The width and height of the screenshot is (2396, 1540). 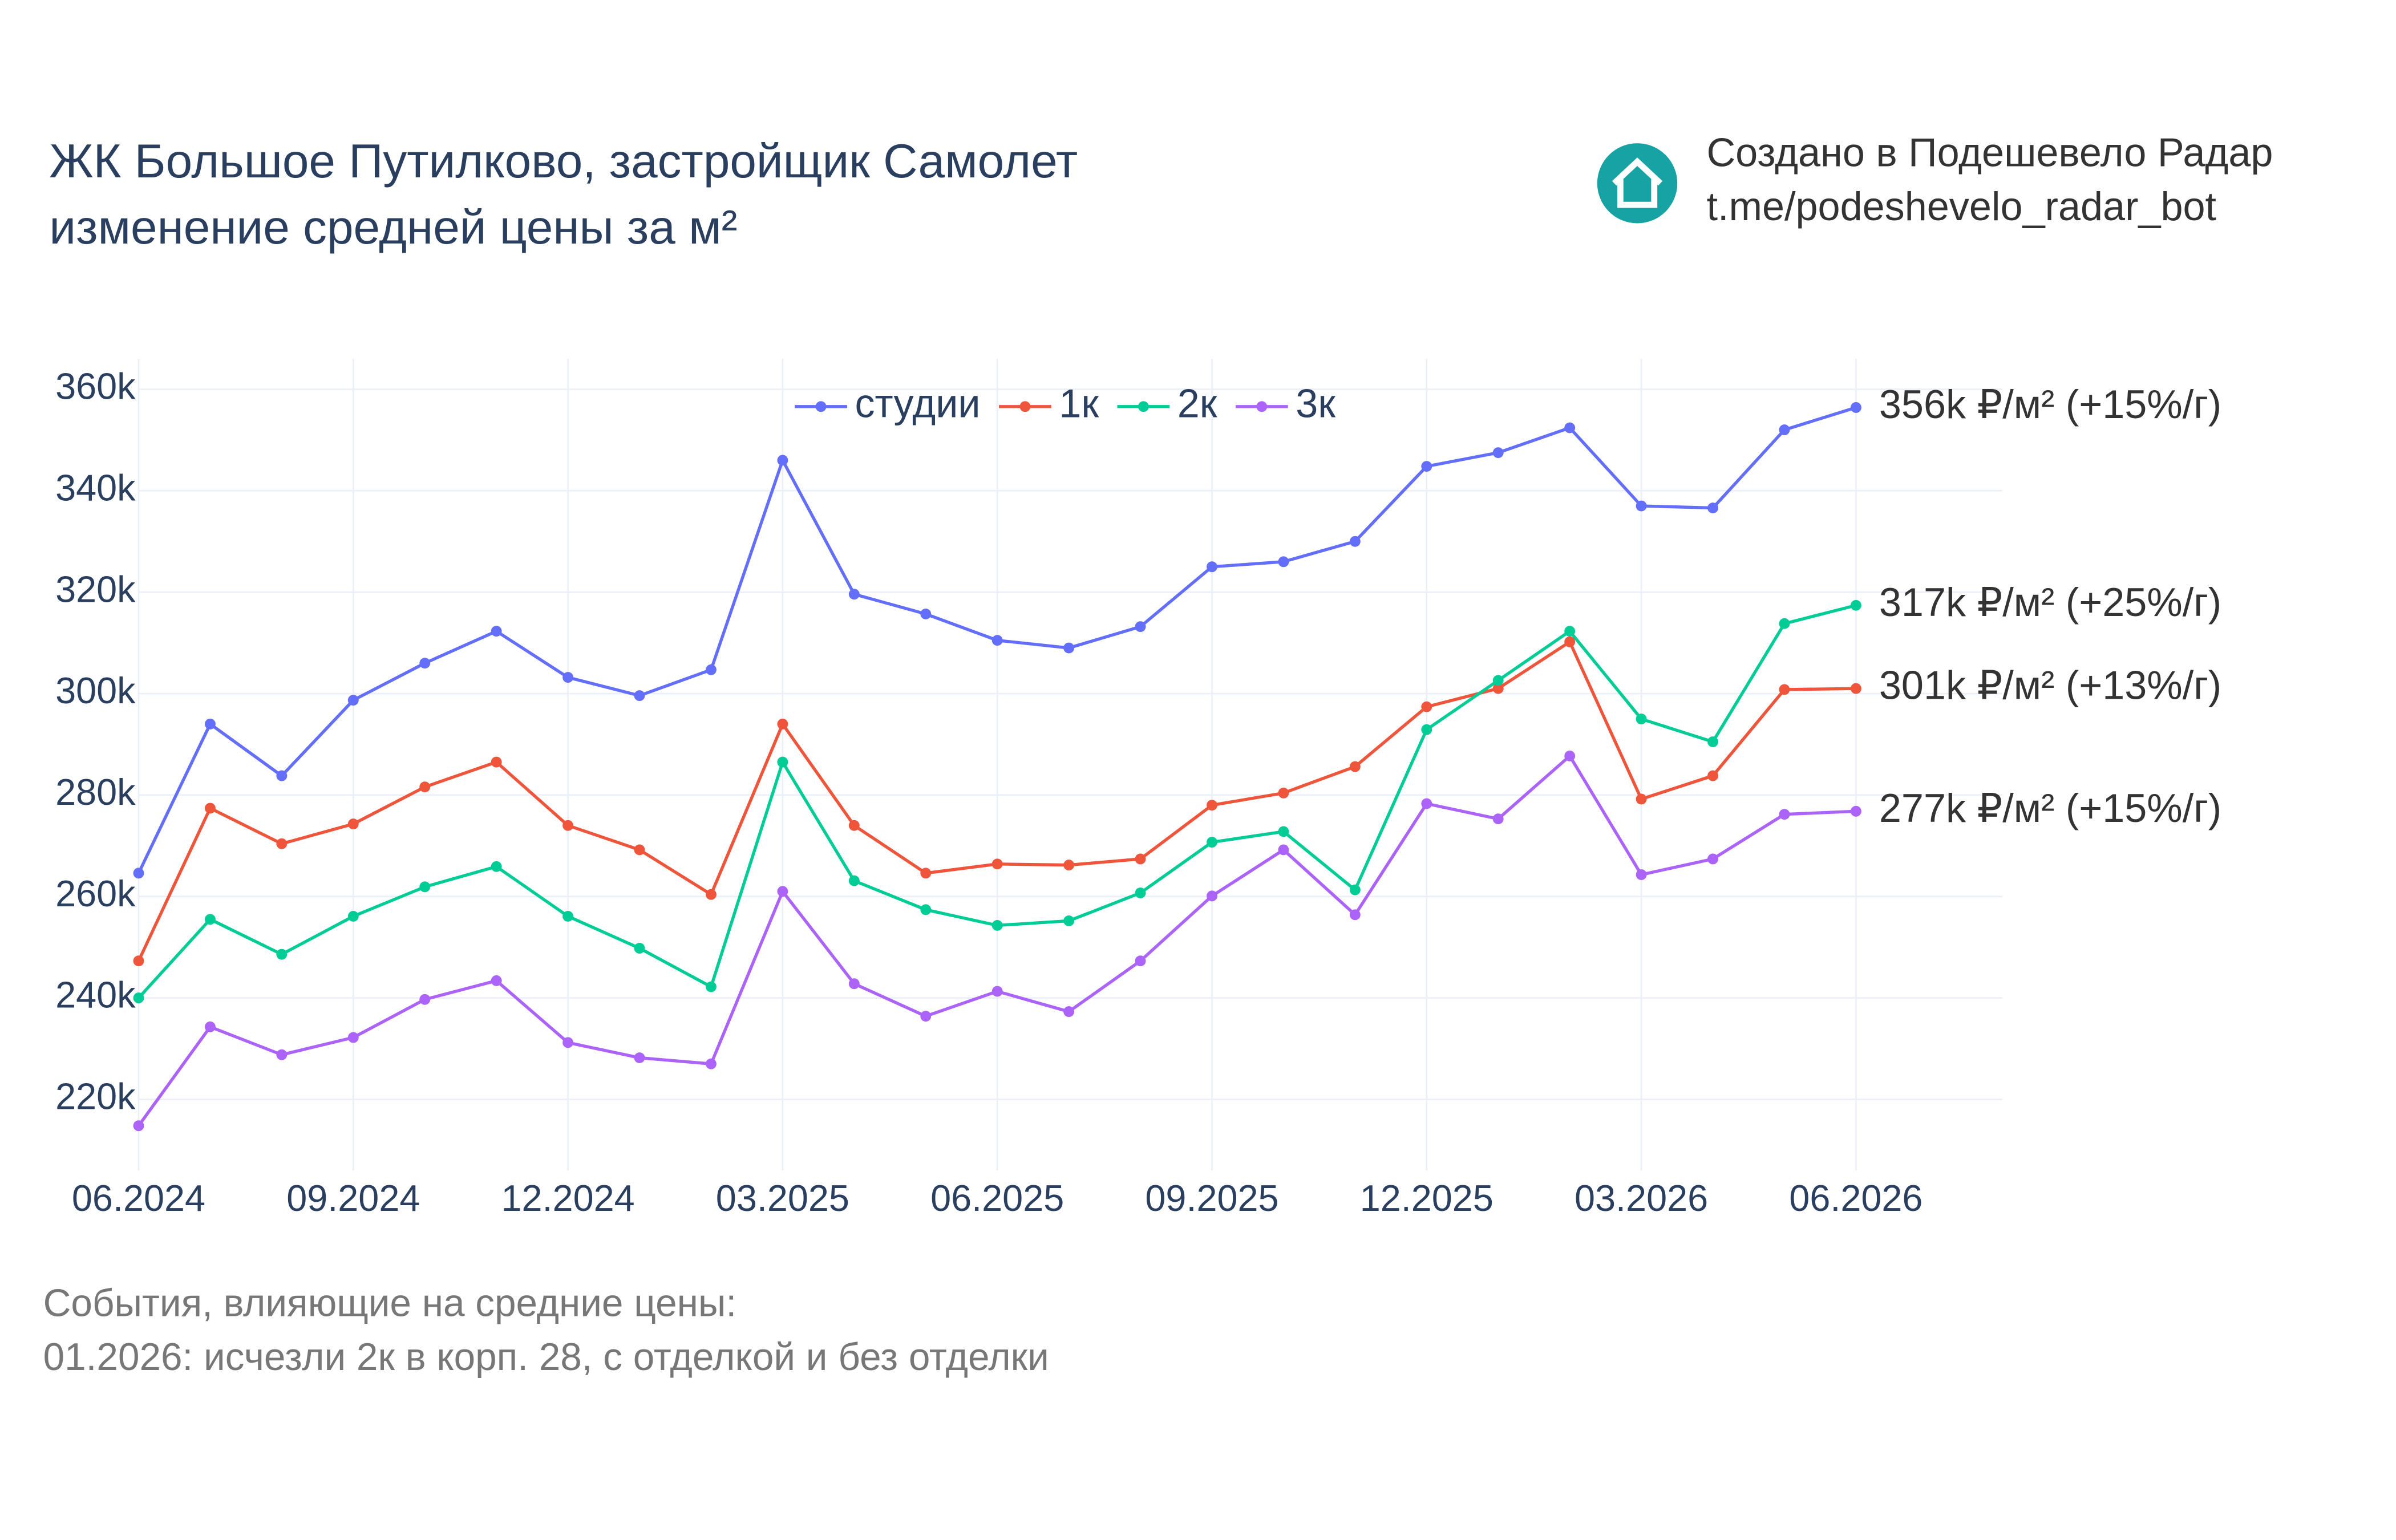 What do you see at coordinates (1211, 1198) in the screenshot?
I see `x-tick-label: 09.2025` at bounding box center [1211, 1198].